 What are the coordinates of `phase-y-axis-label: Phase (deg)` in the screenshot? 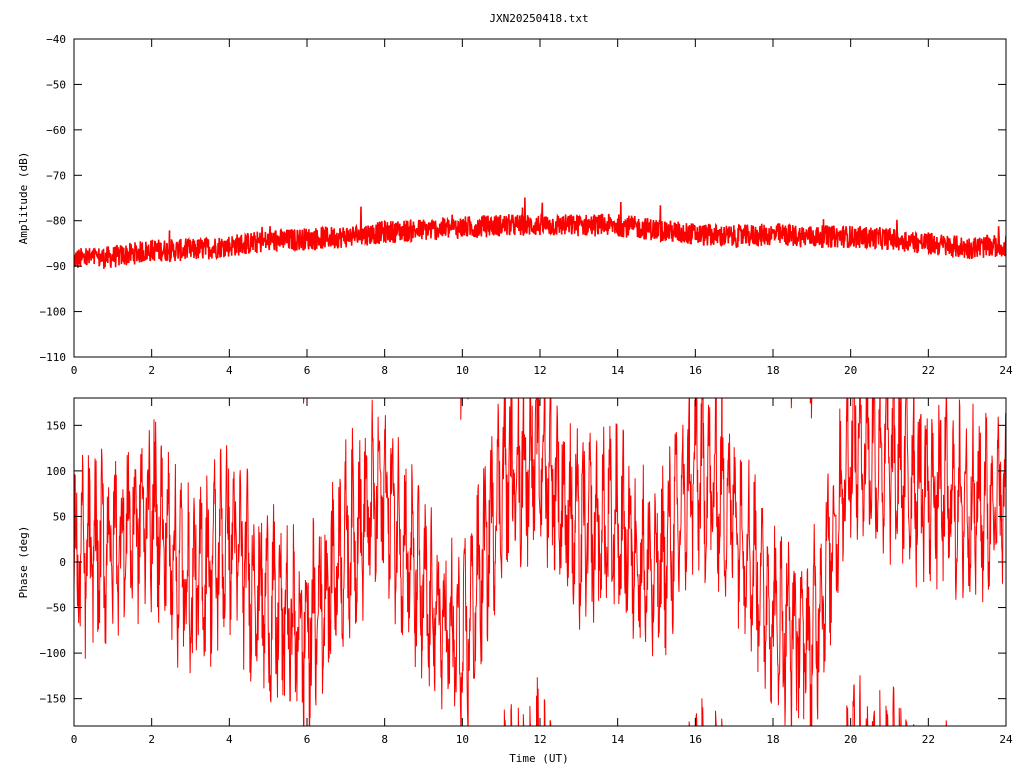 It's located at (23, 562).